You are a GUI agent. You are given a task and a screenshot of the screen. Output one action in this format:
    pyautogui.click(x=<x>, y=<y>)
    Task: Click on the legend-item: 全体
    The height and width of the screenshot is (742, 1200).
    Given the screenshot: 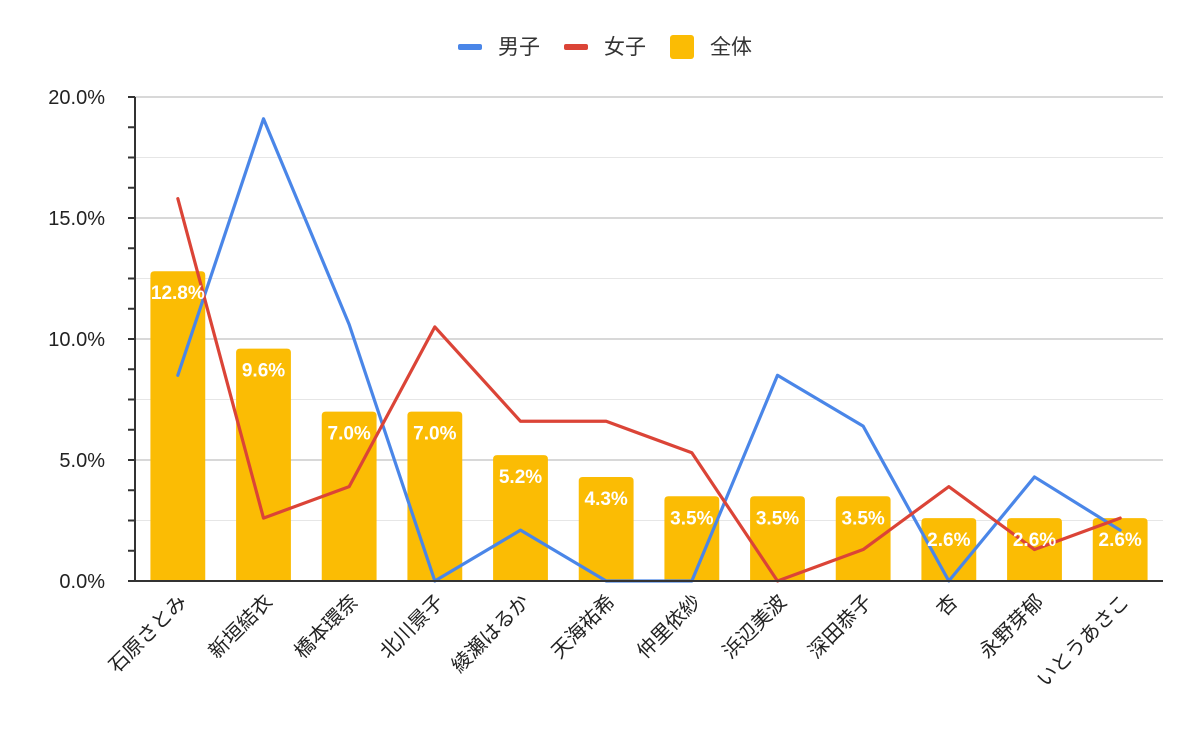 What is the action you would take?
    pyautogui.click(x=711, y=47)
    